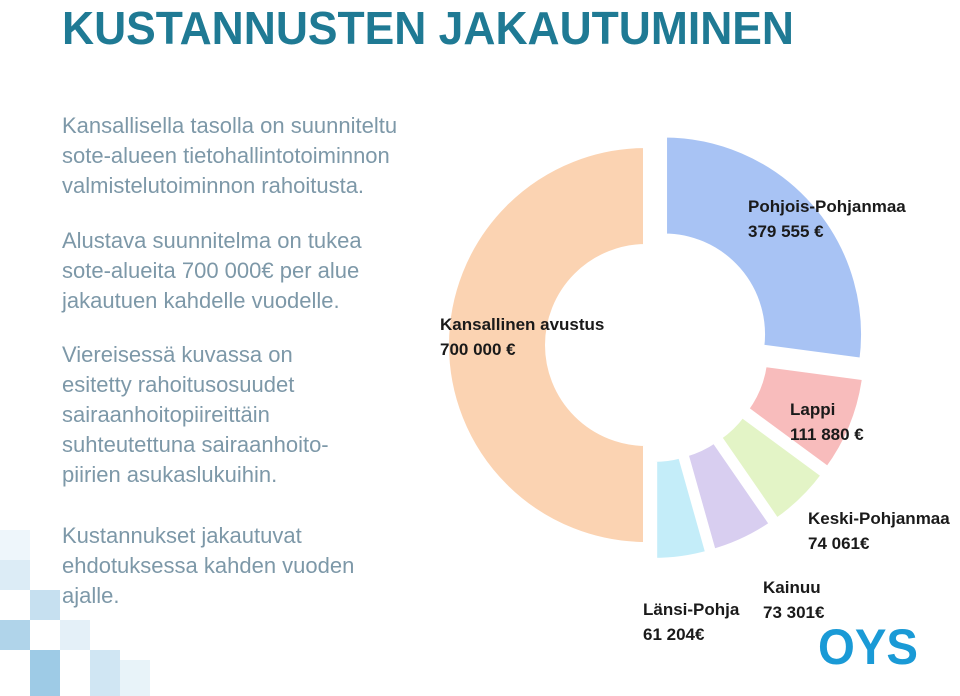 The height and width of the screenshot is (696, 960). Describe the element at coordinates (182, 535) in the screenshot. I see `paragraph-line: Kustannukset jakautuvat` at that location.